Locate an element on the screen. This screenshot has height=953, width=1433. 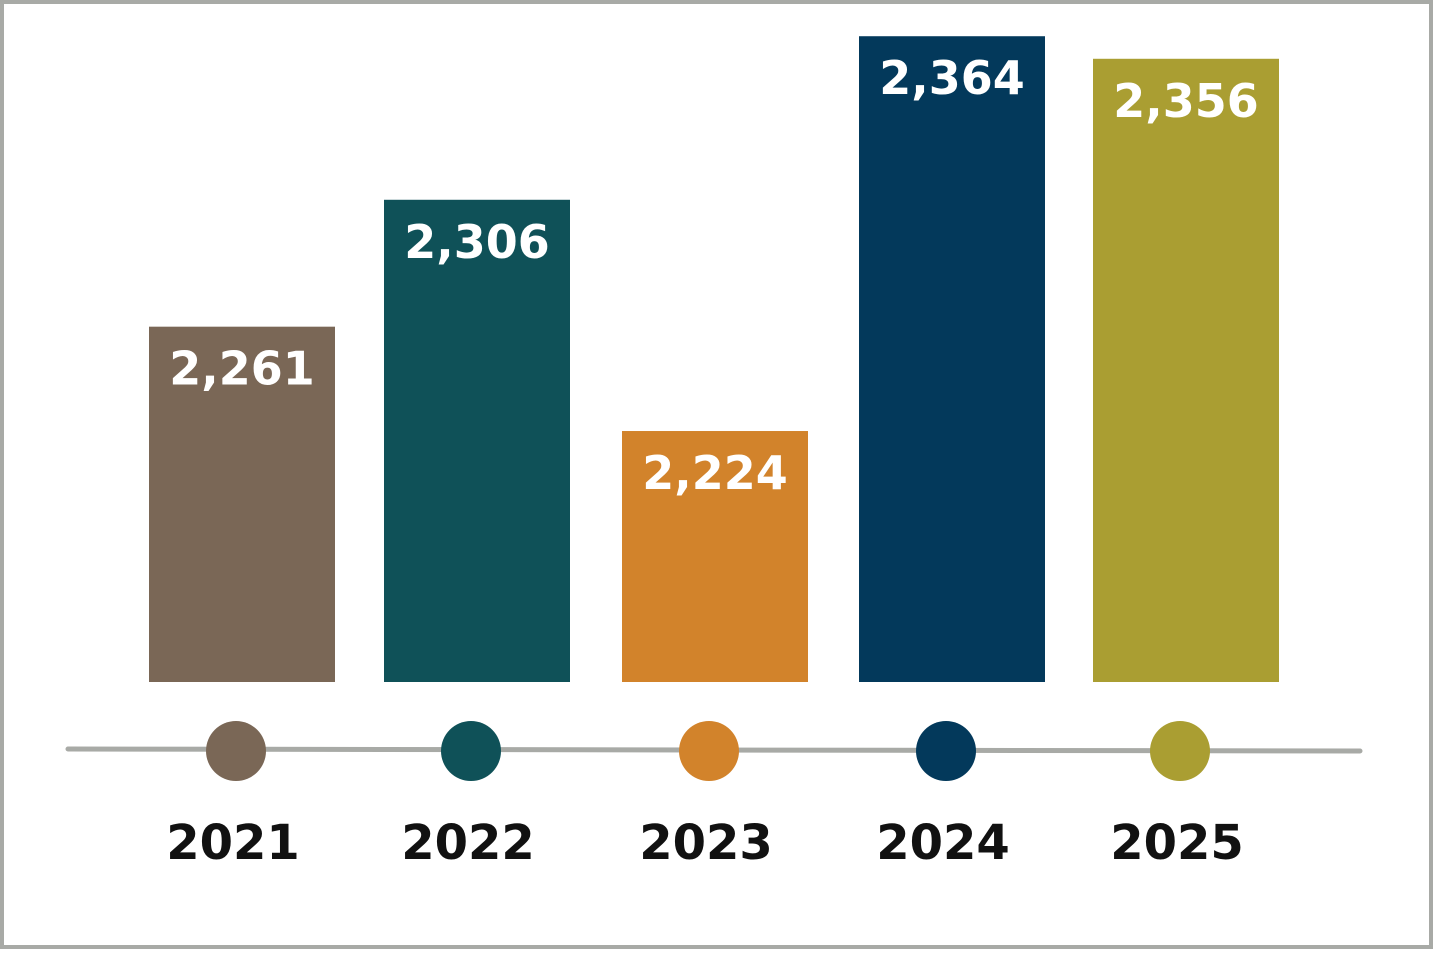
year-labels-group: 2021 2022 2023 2024 2025 is located at coordinates (705, 843).